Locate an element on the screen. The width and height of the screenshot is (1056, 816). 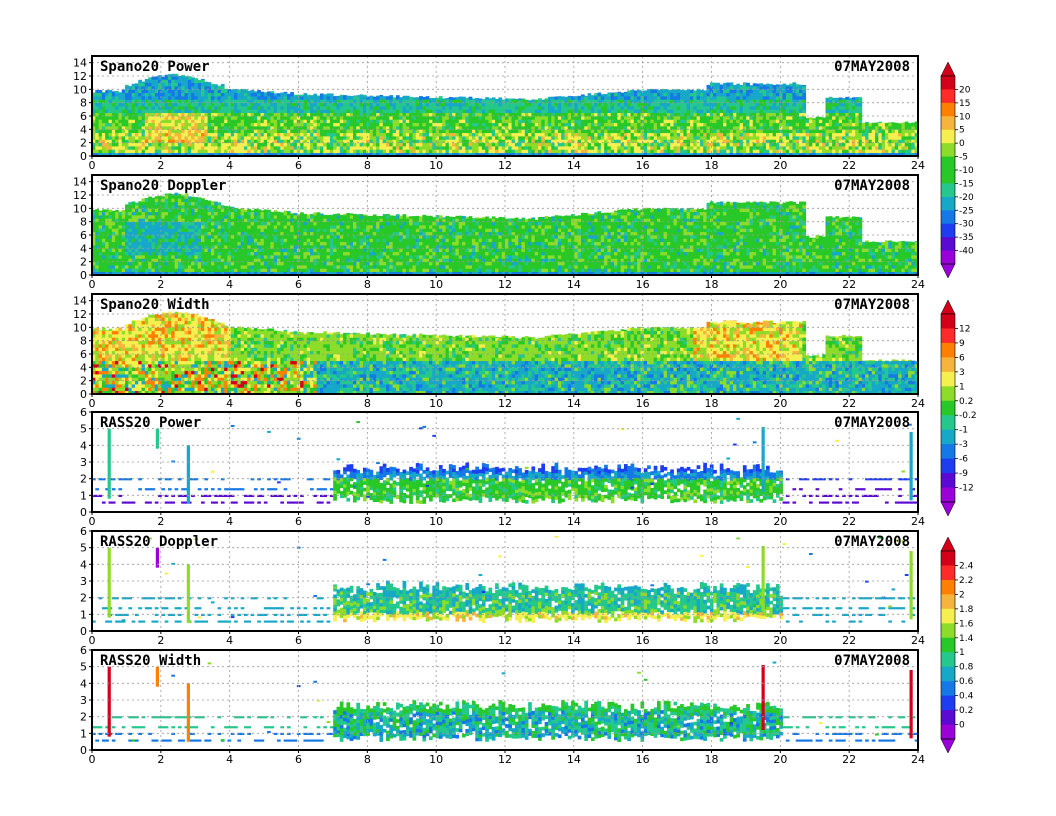
colorbar-label: -5 is located at coordinates (963, 158).